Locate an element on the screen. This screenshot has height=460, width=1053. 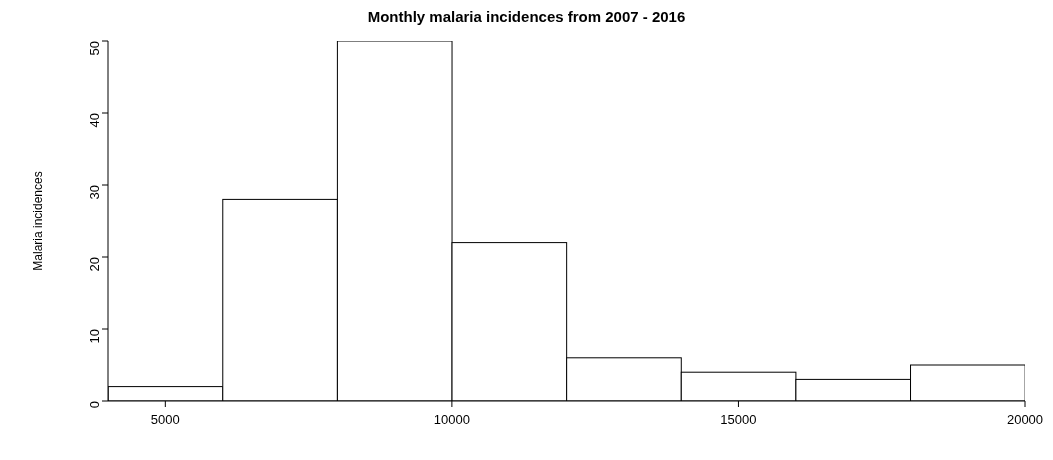
y-tick-label: 40 is located at coordinates (94, 120).